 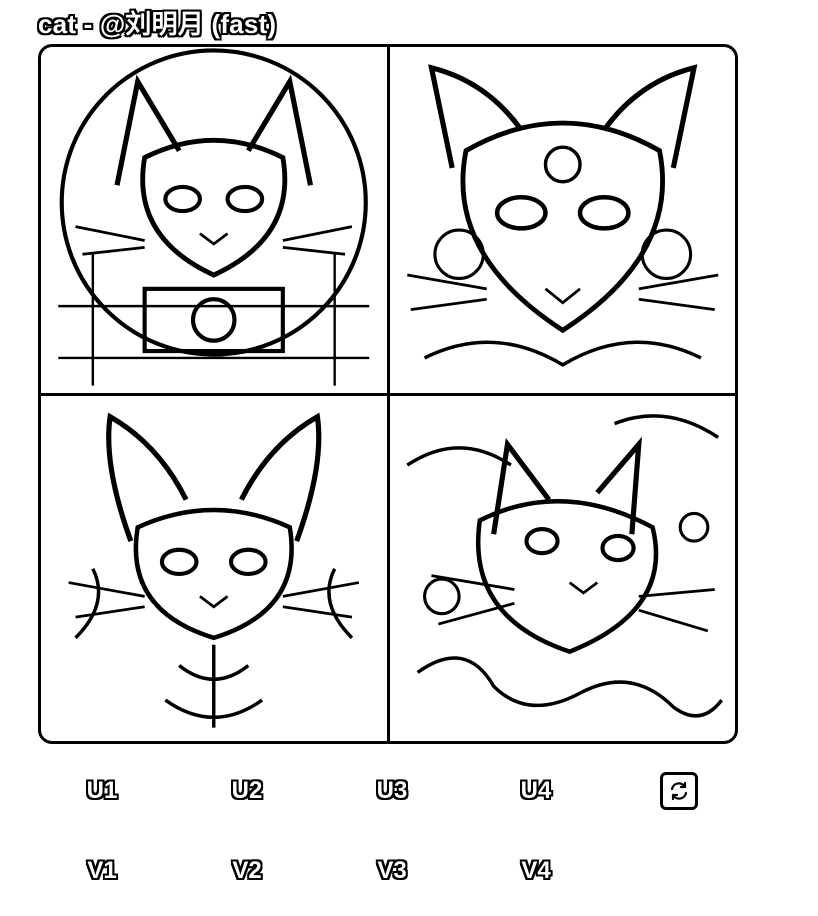 I want to click on upscale-button-4: U4, so click(x=536, y=790).